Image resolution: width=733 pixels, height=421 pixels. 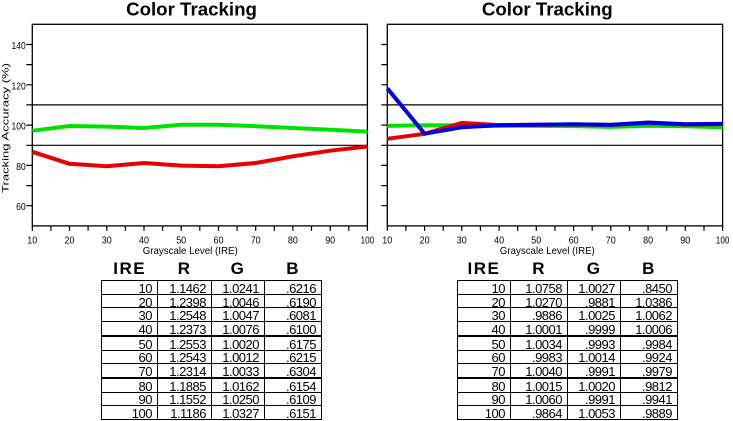 What do you see at coordinates (19, 46) in the screenshot?
I see `svg-text: 140` at bounding box center [19, 46].